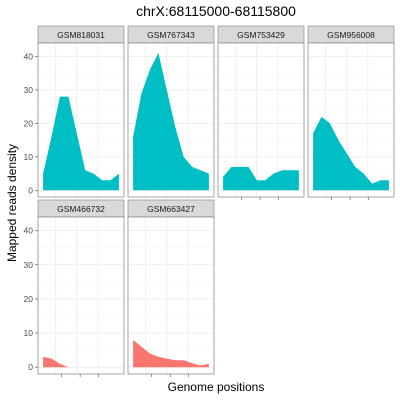  What do you see at coordinates (171, 35) in the screenshot?
I see `facet-strip-label: GSM767343` at bounding box center [171, 35].